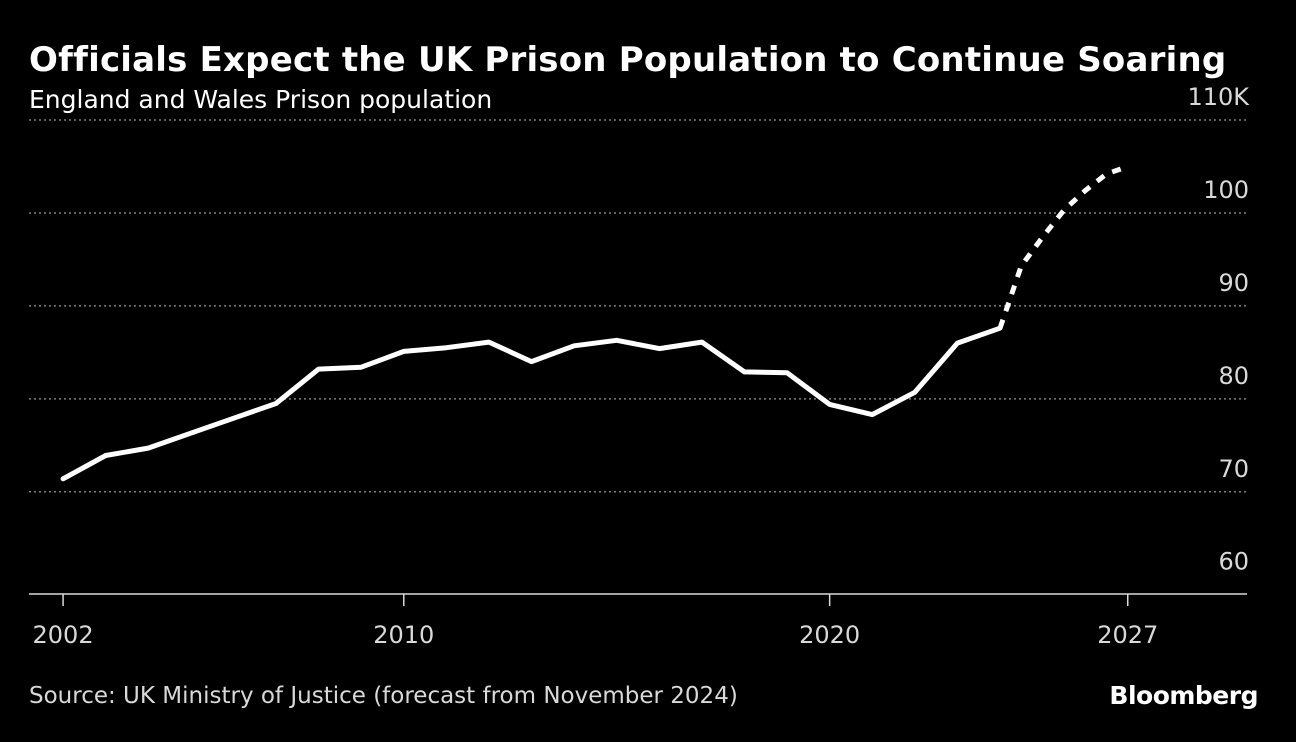  Describe the element at coordinates (1226, 190) in the screenshot. I see `y-tick-label-100: 100` at that location.